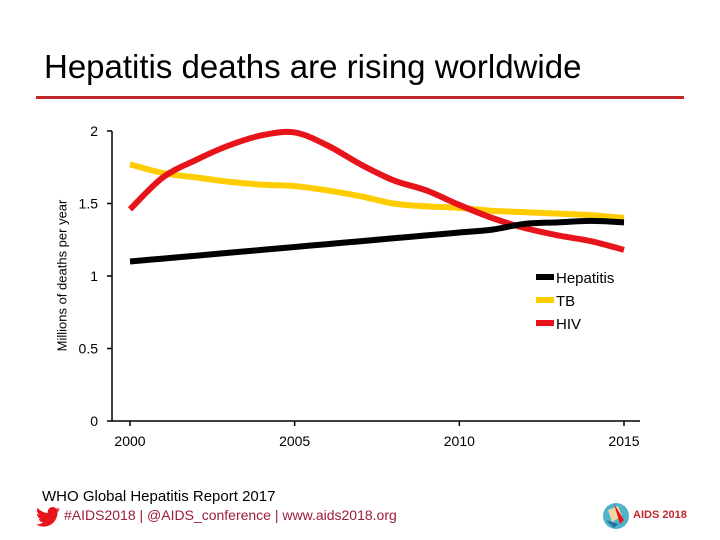  Describe the element at coordinates (565, 301) in the screenshot. I see `legend-label-tb: TB` at that location.